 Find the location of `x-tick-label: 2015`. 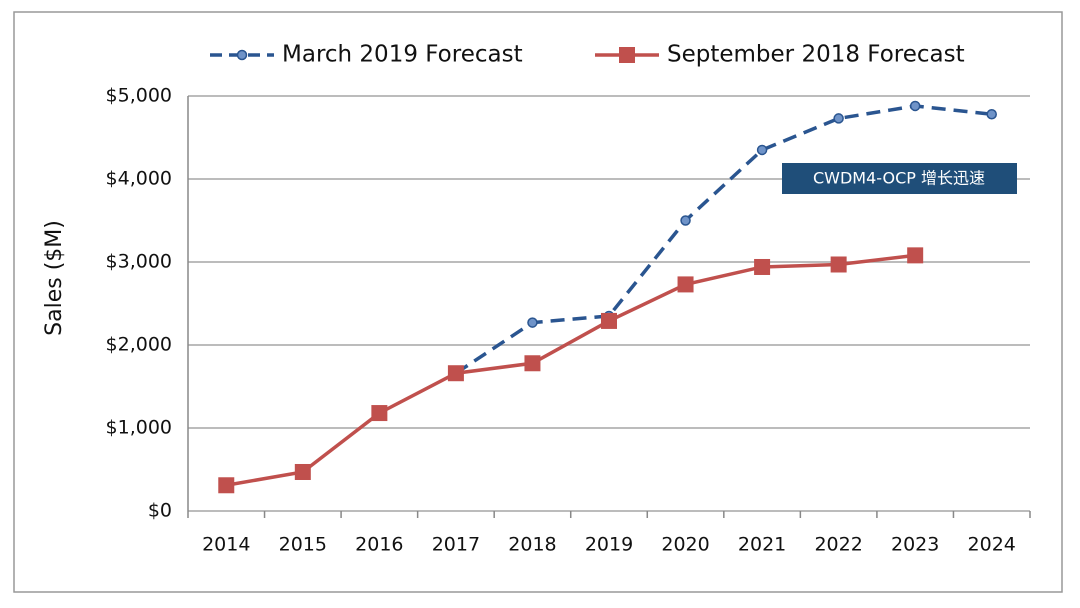

x-tick-label: 2015 is located at coordinates (303, 545).